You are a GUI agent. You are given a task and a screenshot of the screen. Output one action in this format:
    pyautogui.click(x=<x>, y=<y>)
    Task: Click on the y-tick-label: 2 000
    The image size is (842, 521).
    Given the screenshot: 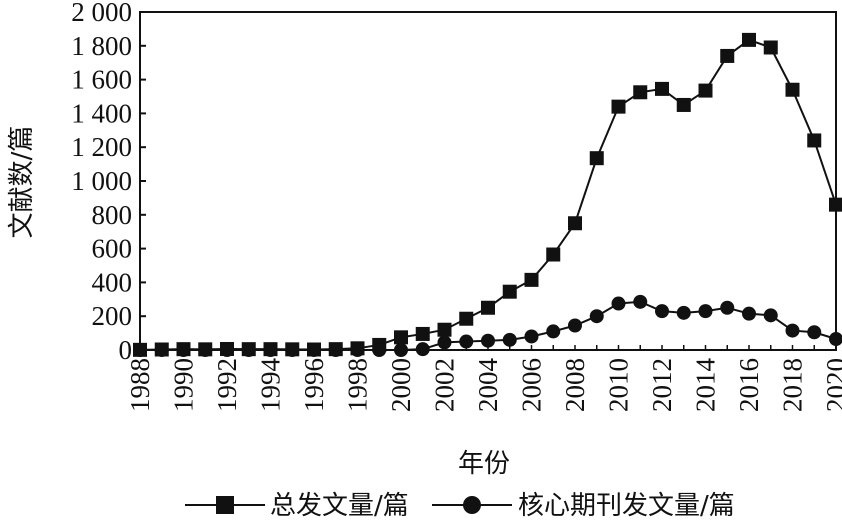 What is the action you would take?
    pyautogui.click(x=101, y=13)
    